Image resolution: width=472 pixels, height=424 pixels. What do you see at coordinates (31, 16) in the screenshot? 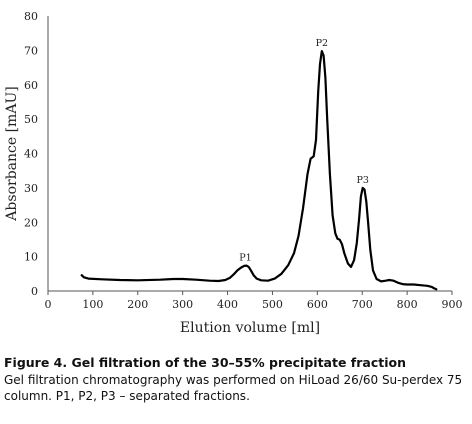
I see `y-tick-label: 80` at bounding box center [31, 16].